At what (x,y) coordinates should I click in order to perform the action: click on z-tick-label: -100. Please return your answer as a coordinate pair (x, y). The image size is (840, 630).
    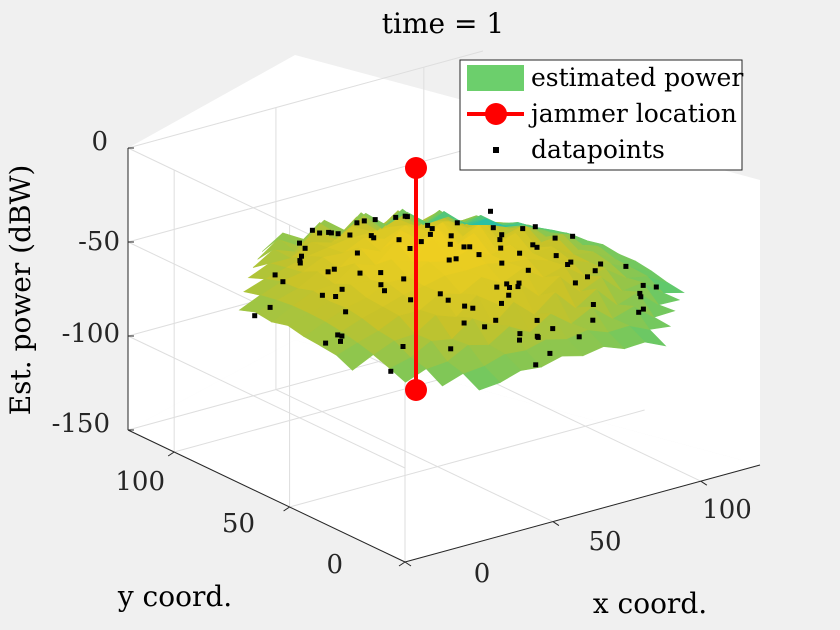
    Looking at the image, I should click on (91, 334).